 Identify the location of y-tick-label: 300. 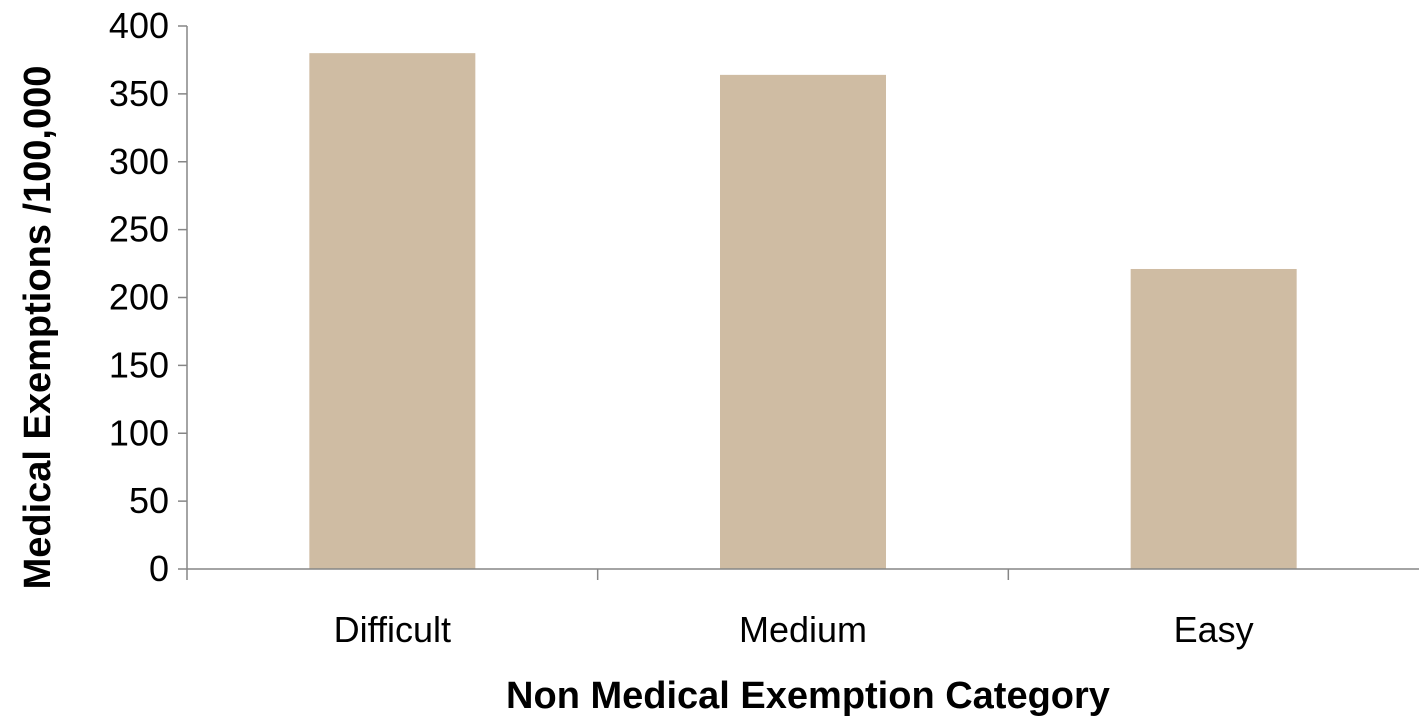
(139, 161).